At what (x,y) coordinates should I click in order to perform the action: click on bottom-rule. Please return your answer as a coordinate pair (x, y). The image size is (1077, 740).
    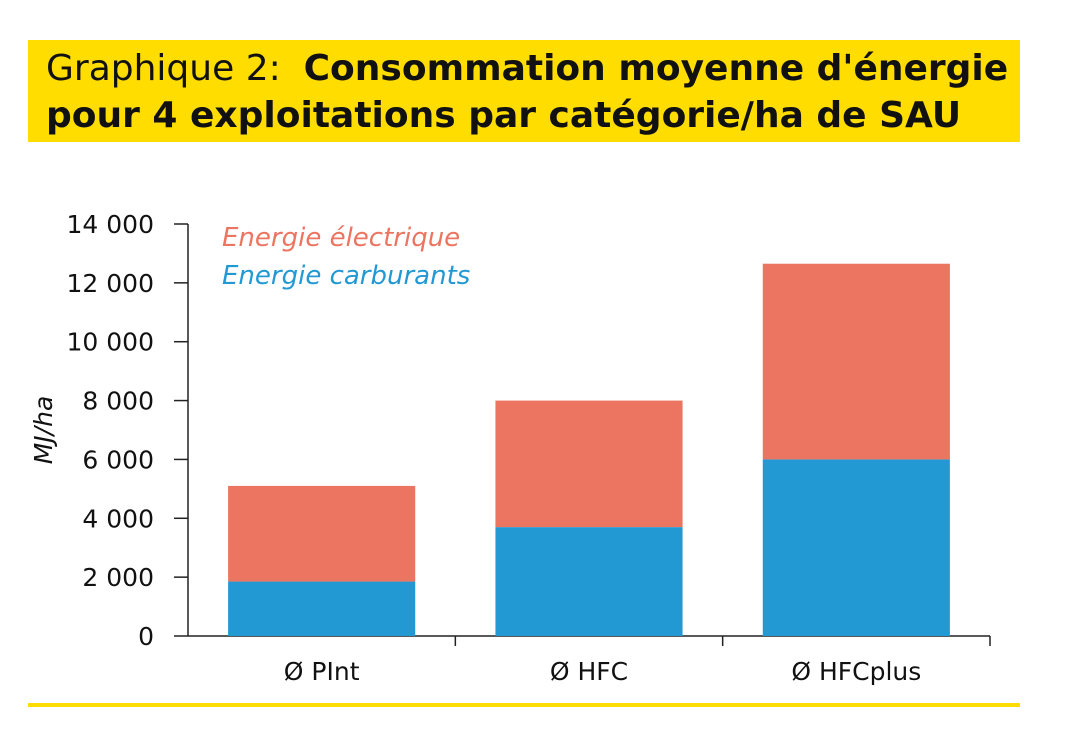
    Looking at the image, I should click on (524, 705).